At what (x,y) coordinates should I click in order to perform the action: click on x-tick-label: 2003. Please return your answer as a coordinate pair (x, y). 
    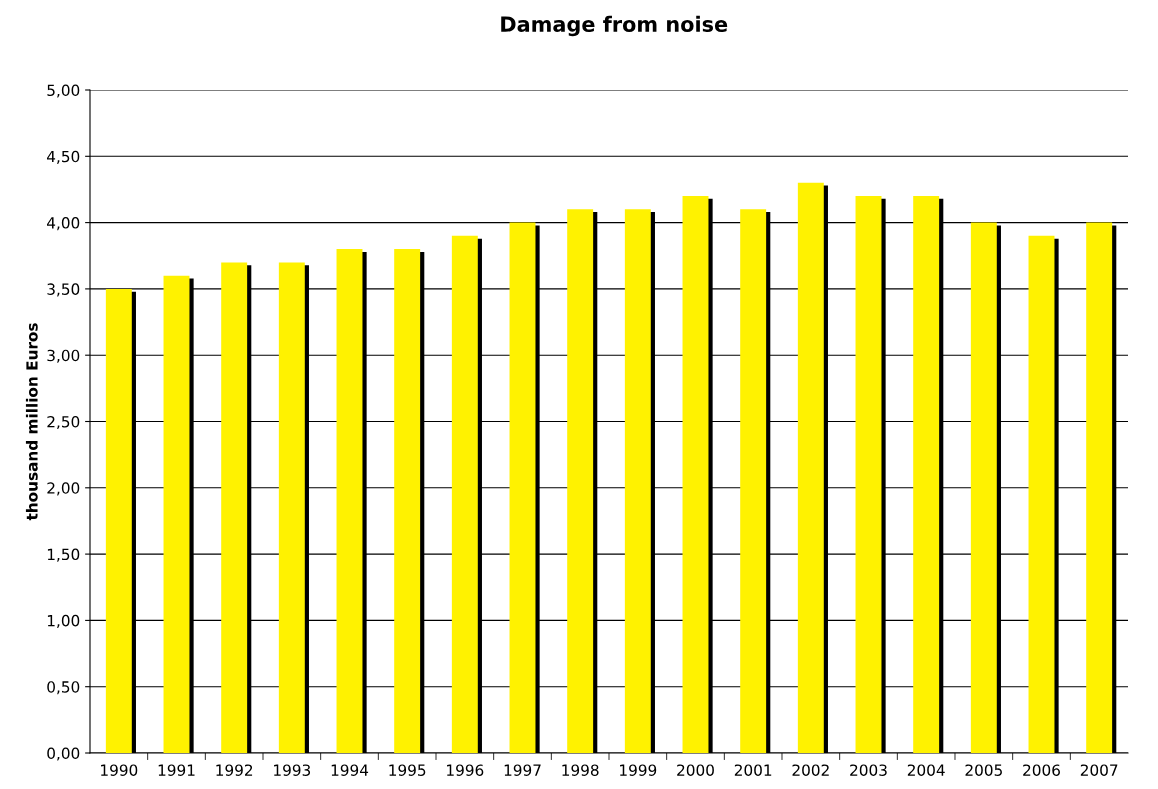
    Looking at the image, I should click on (868, 770).